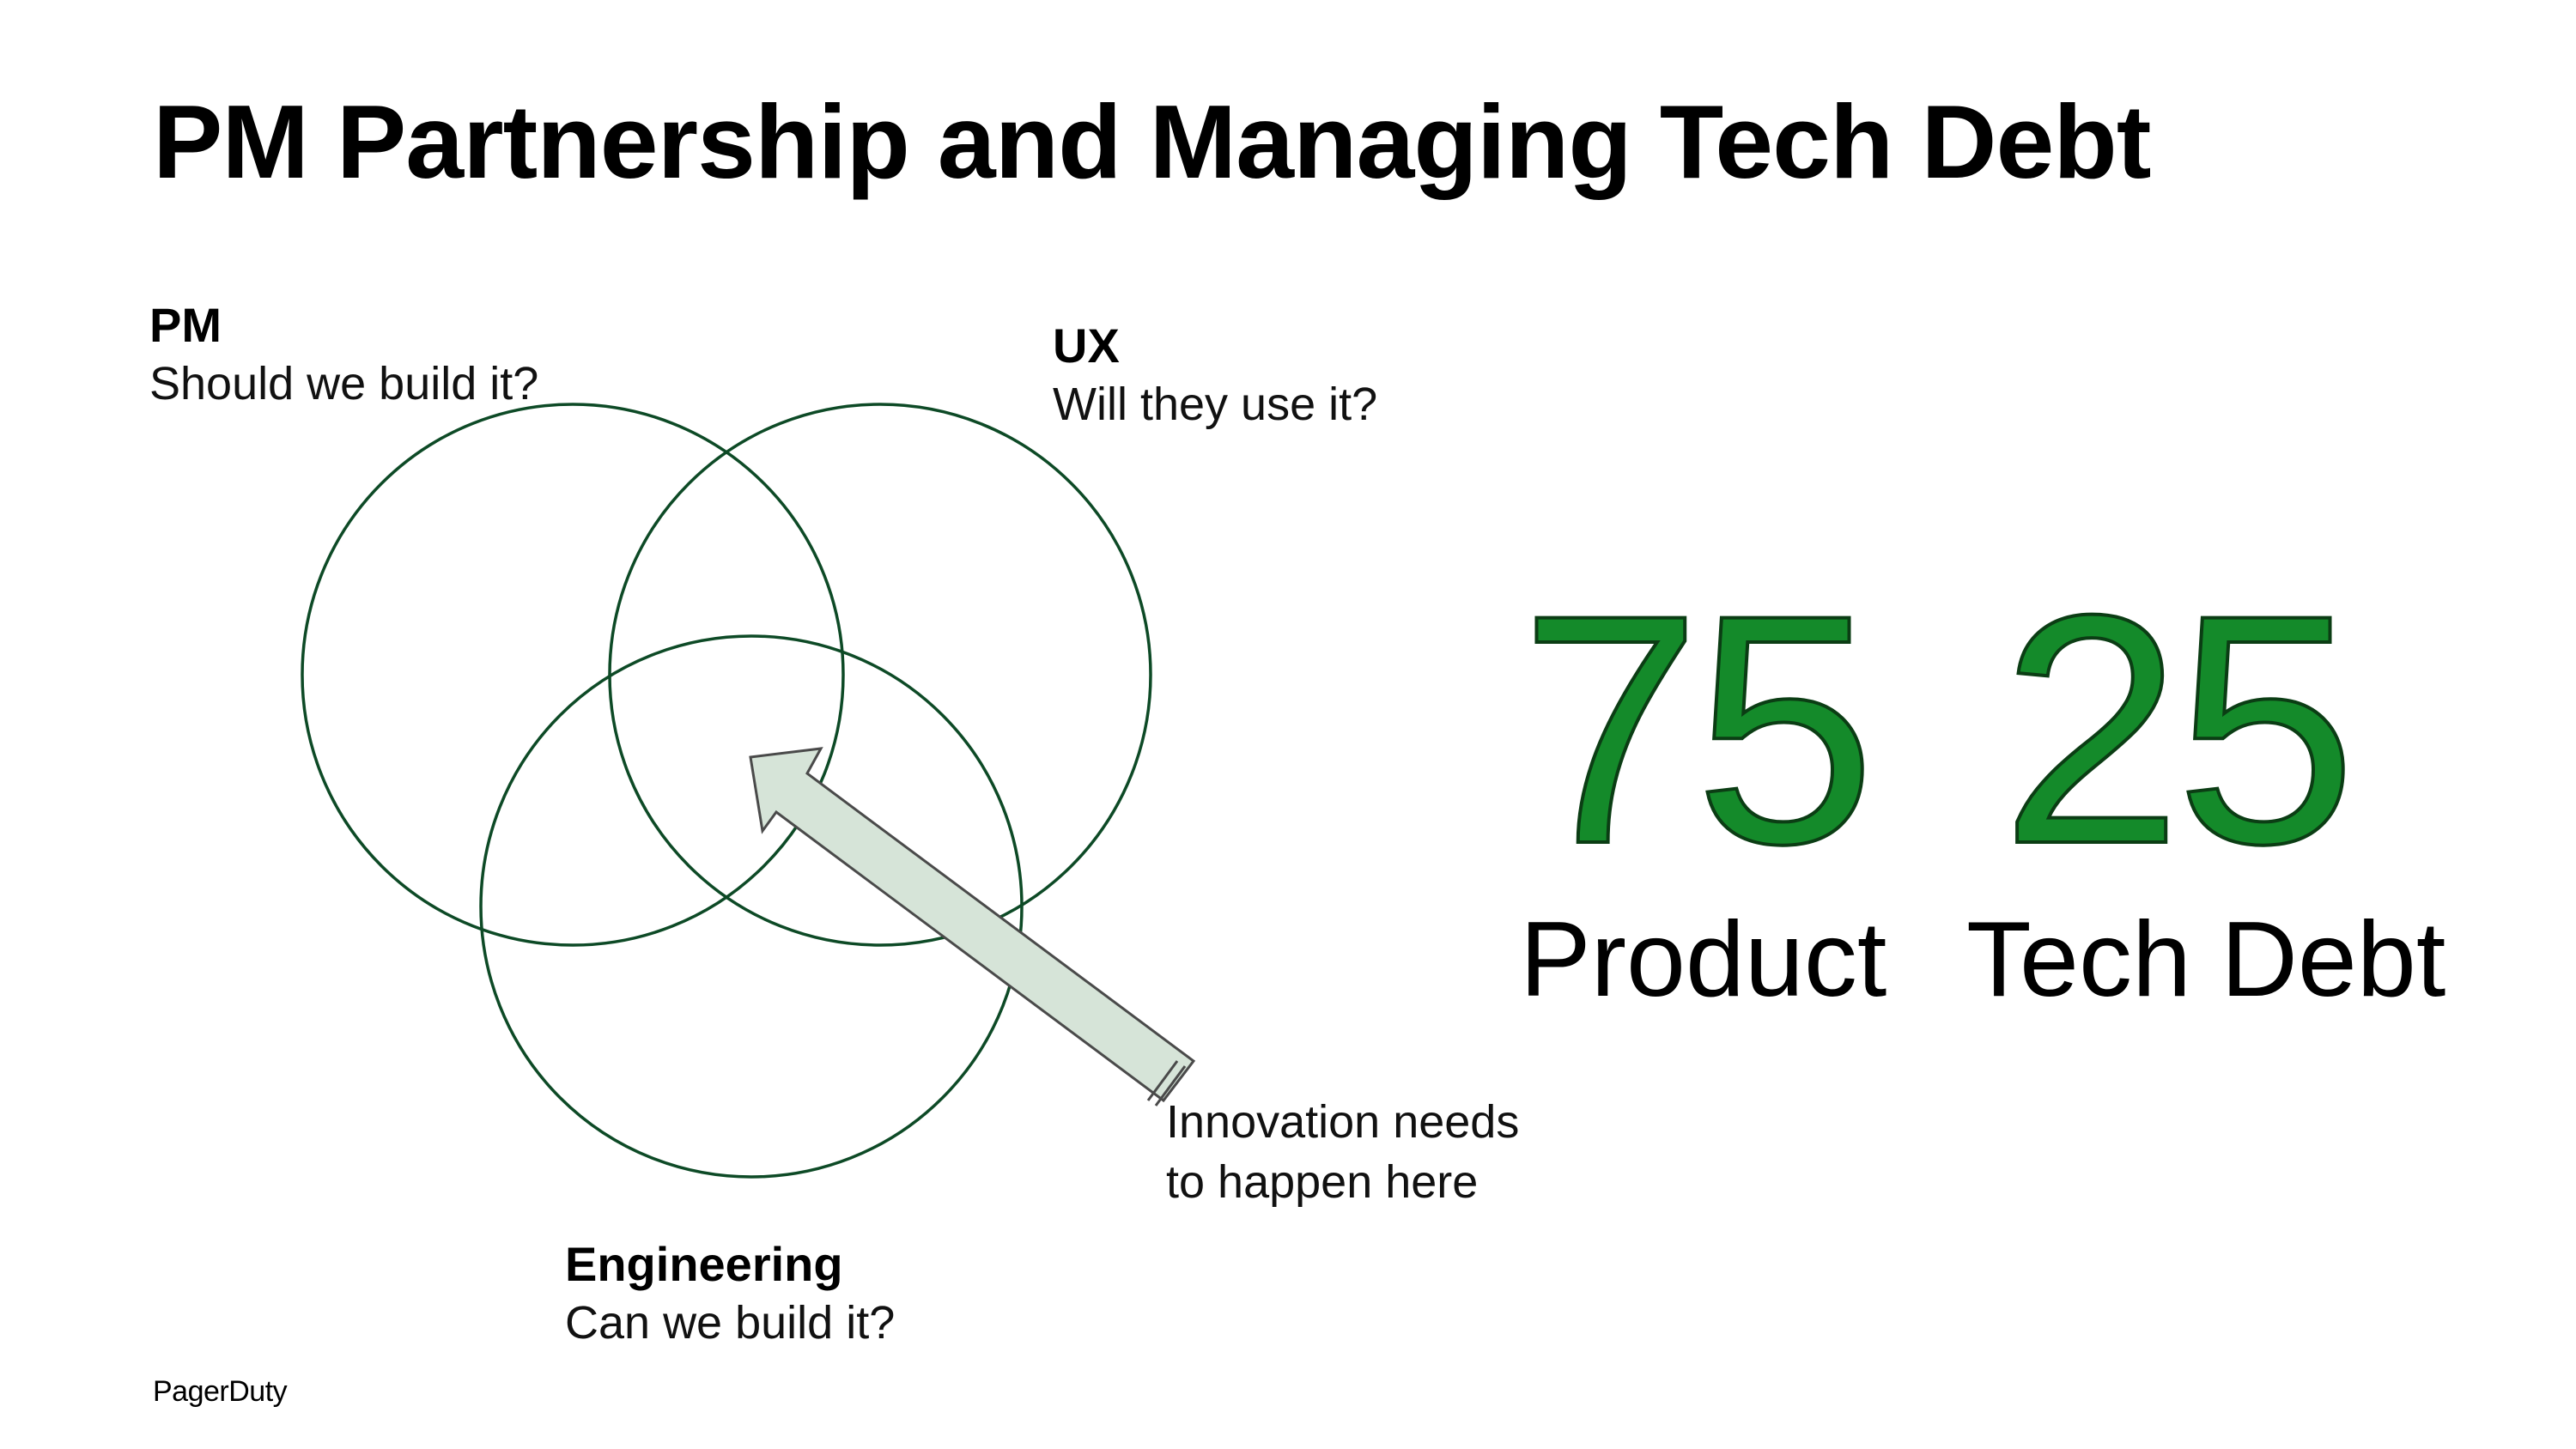 This screenshot has height=1449, width=2576. What do you see at coordinates (1323, 1182) in the screenshot?
I see `annotation-line-2: to happen here` at bounding box center [1323, 1182].